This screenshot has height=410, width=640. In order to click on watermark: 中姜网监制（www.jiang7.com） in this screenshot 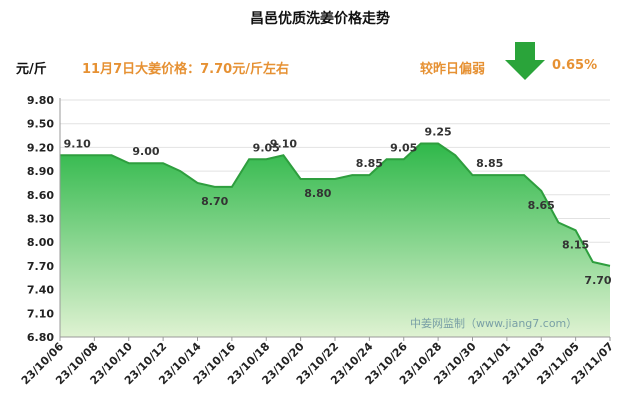, I will do `click(493, 323)`.